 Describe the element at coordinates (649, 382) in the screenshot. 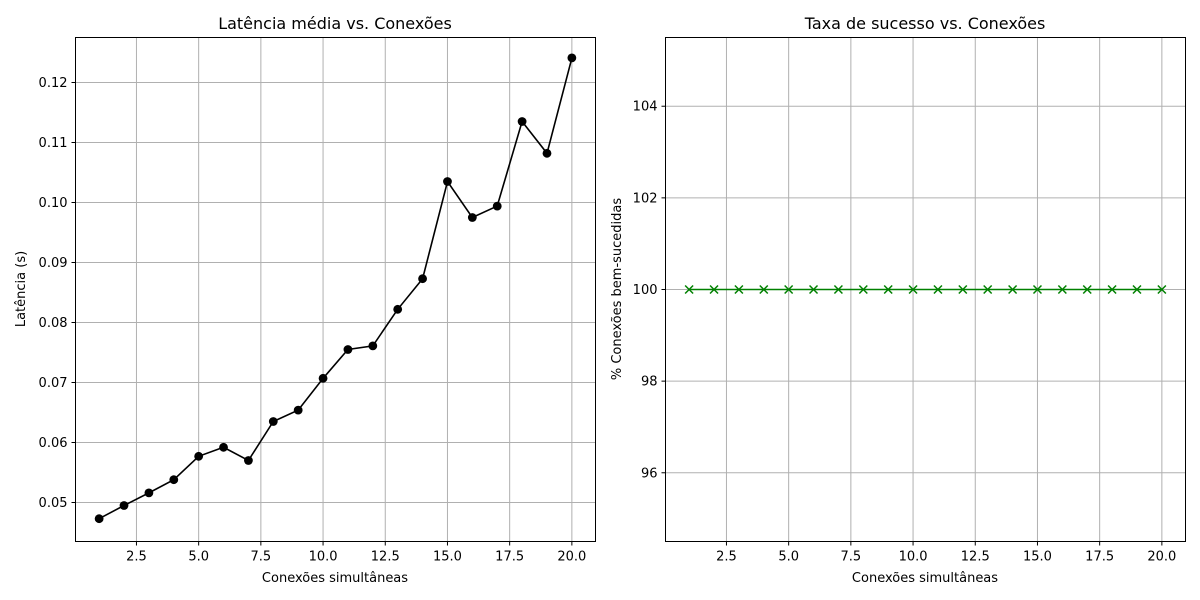

I see `y-tick-label: 98` at that location.